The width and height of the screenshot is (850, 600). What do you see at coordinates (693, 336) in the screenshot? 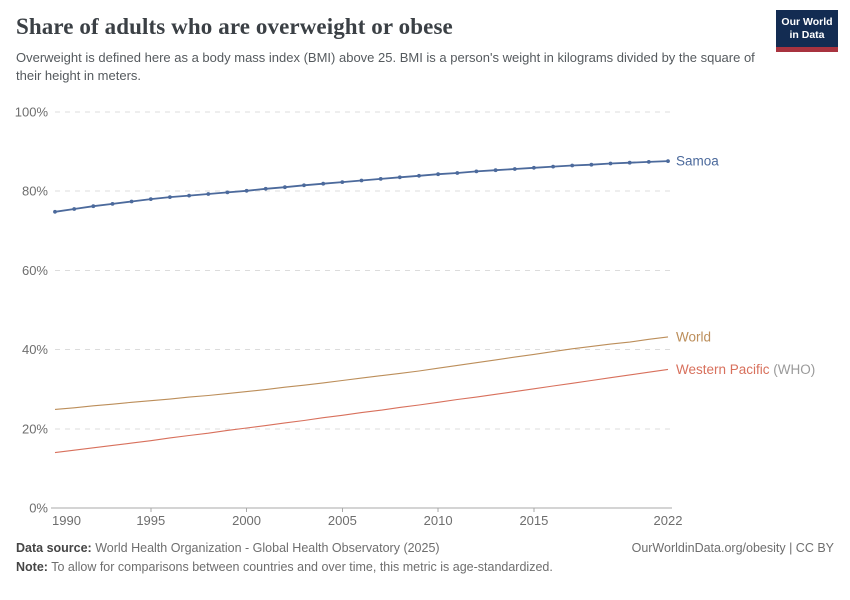
I see `series-label-world: World` at bounding box center [693, 336].